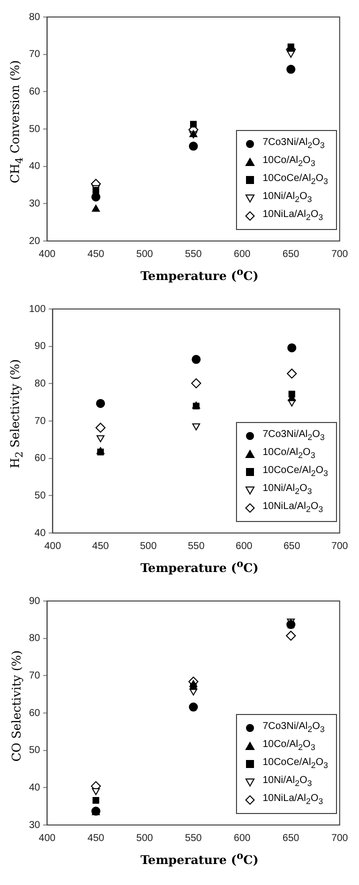 The height and width of the screenshot is (885, 359). Describe the element at coordinates (37, 309) in the screenshot. I see `y-tick-label: 100` at that location.